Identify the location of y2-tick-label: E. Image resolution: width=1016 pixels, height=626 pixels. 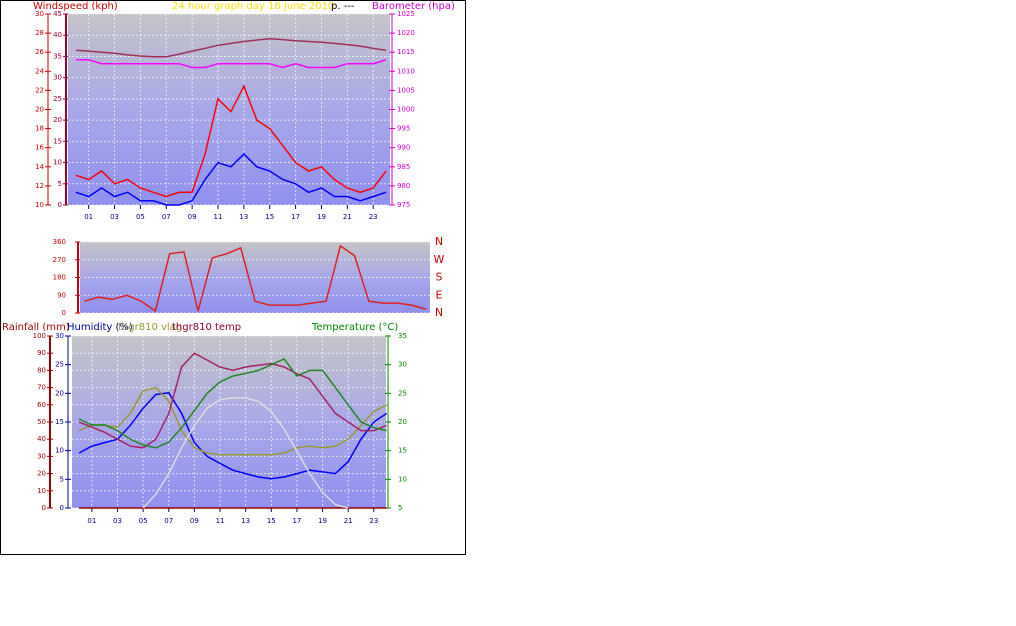
(439, 294).